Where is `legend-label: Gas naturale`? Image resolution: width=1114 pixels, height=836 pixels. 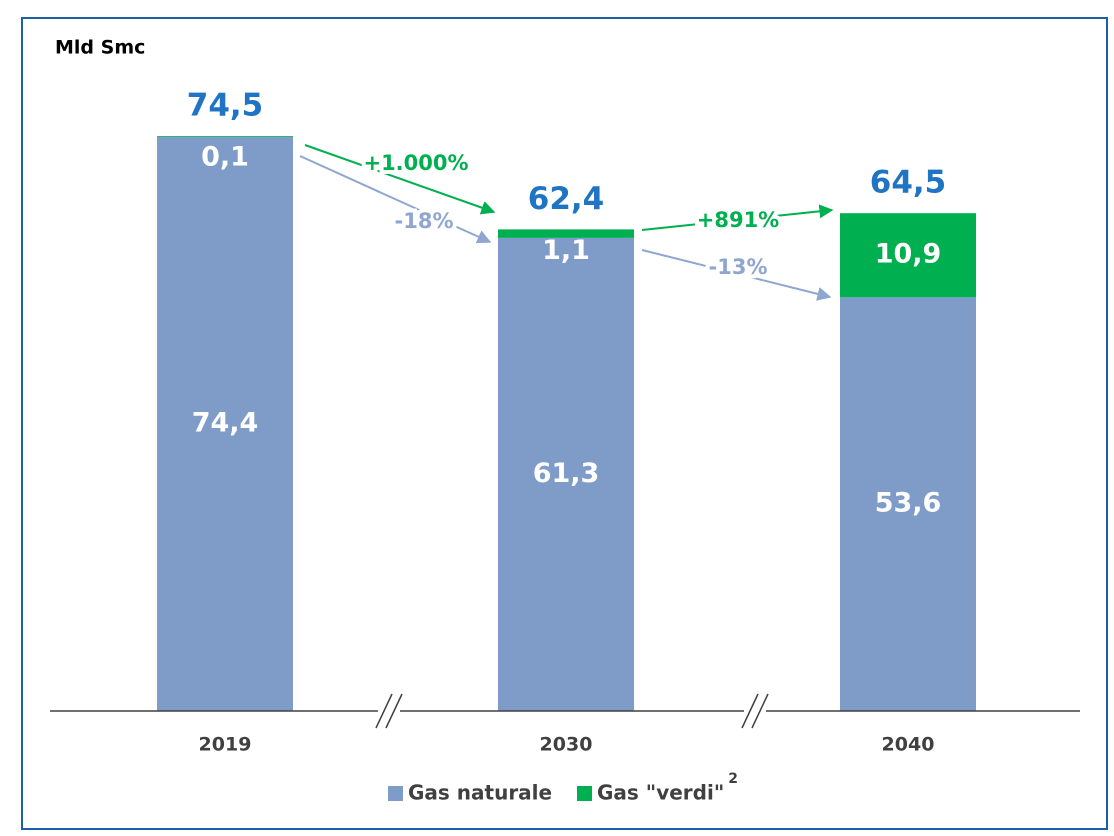 legend-label: Gas naturale is located at coordinates (480, 793).